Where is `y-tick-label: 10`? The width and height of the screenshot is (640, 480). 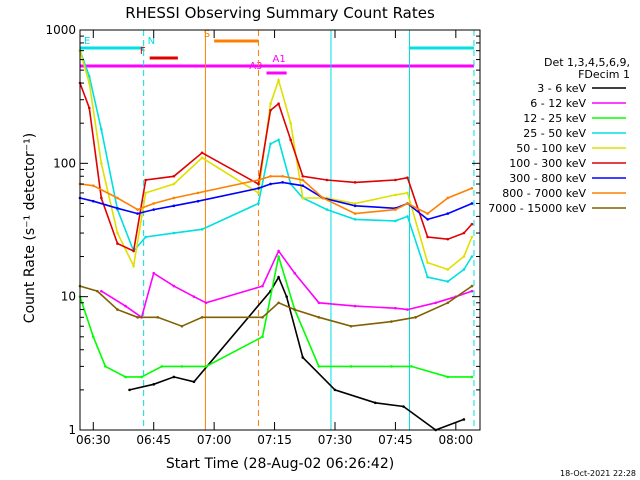
y-tick-label: 10 is located at coordinates (68, 297).